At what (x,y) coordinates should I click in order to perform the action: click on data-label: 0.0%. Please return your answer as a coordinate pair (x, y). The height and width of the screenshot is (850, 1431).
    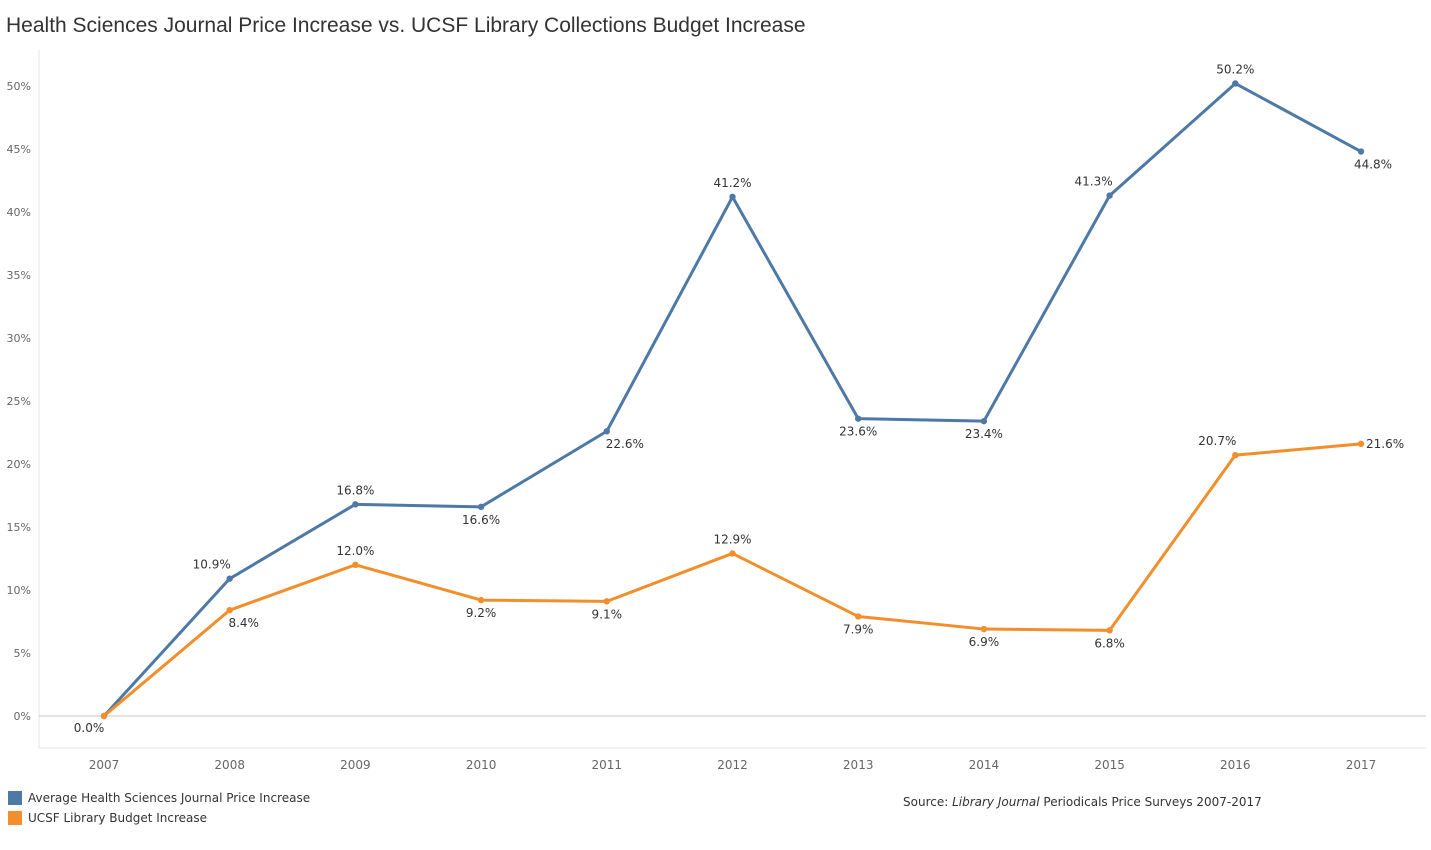
    Looking at the image, I should click on (89, 728).